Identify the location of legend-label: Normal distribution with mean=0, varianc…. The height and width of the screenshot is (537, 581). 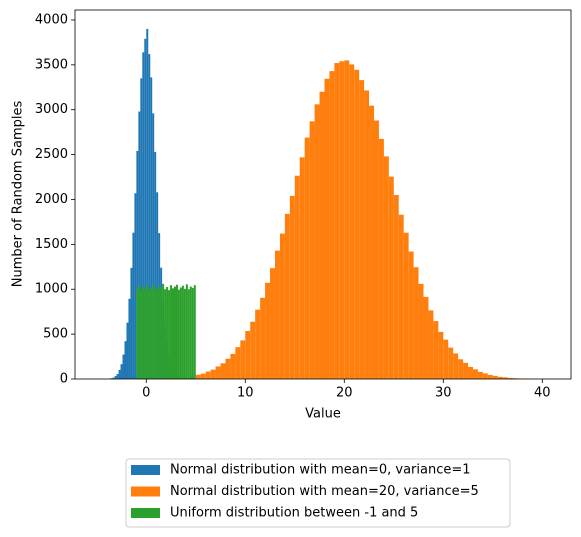
(320, 470).